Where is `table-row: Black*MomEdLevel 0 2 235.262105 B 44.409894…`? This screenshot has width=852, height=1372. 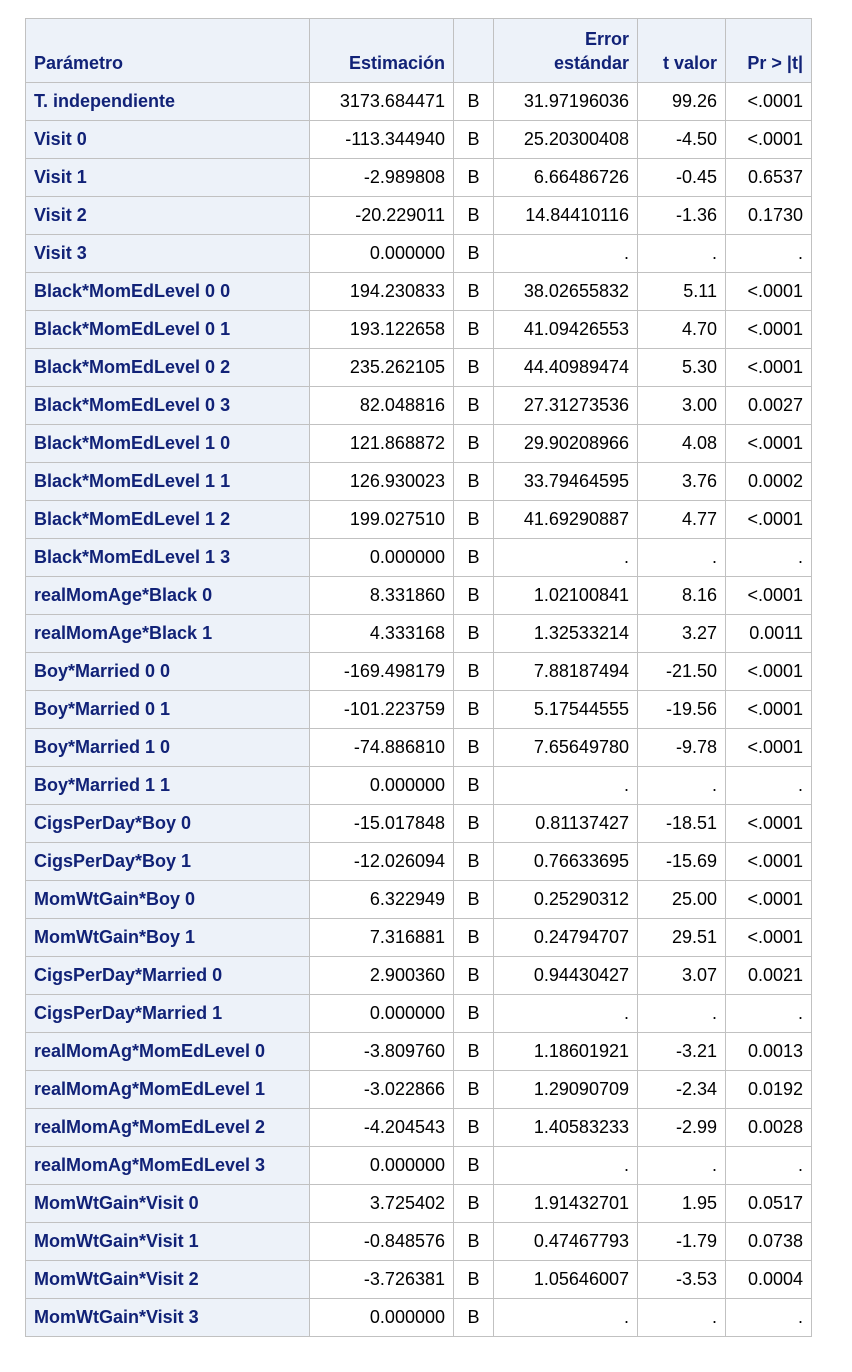 table-row: Black*MomEdLevel 0 2 235.262105 B 44.409894… is located at coordinates (418, 367).